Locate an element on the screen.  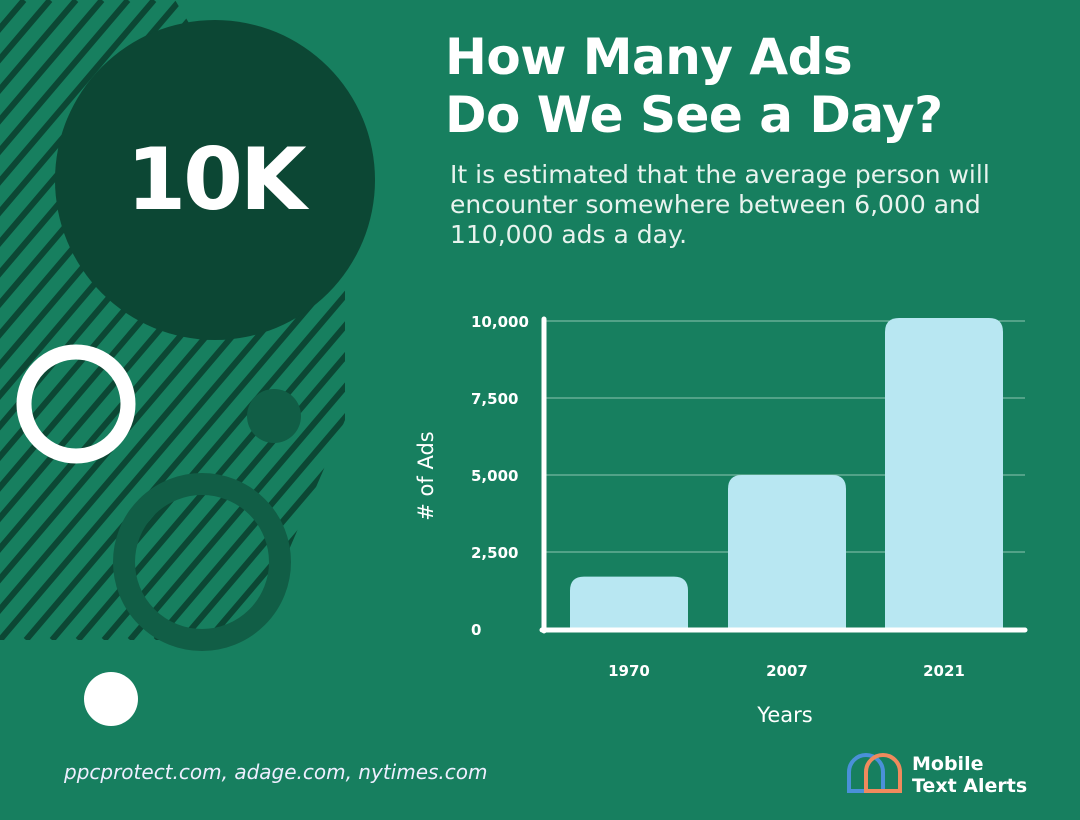
brand-line-1: Mobile is located at coordinates (948, 764).